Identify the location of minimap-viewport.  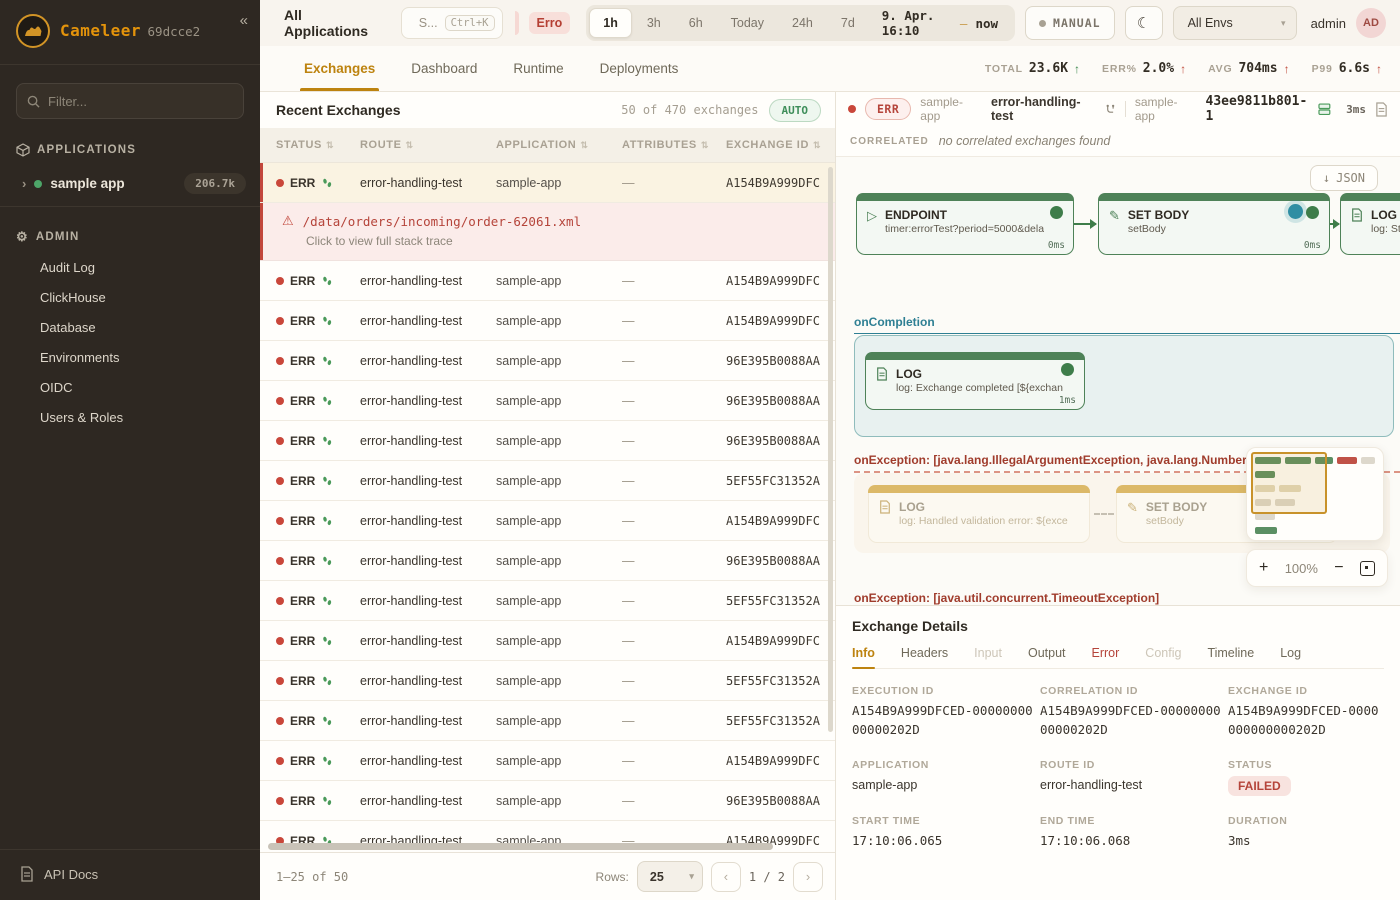
(1289, 483).